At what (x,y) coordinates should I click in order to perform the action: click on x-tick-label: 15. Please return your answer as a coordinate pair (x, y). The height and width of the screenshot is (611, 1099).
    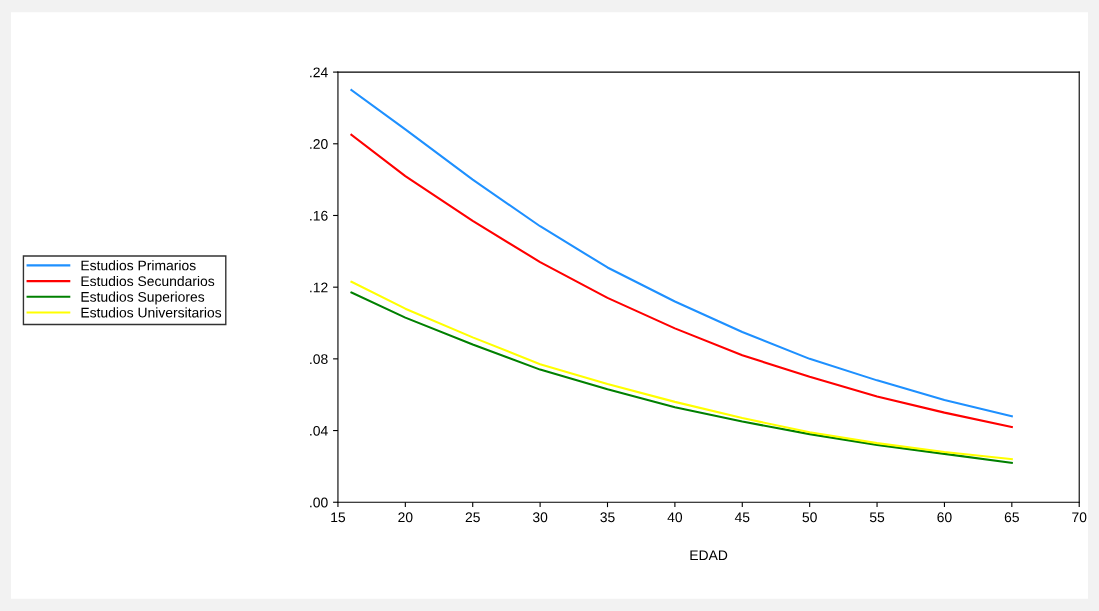
    Looking at the image, I should click on (338, 517).